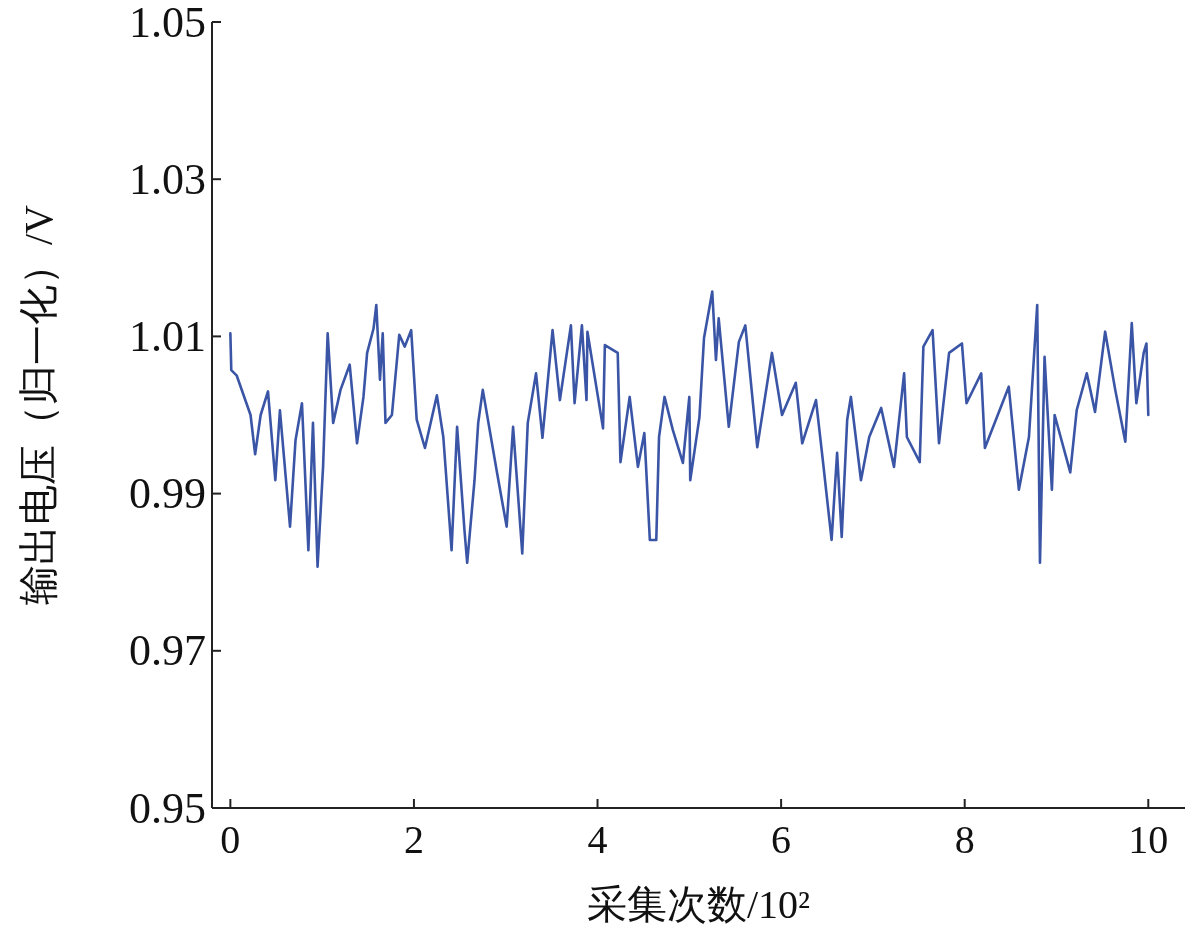 The image size is (1200, 946). I want to click on x-axis-title: 采集次数/10², so click(698, 904).